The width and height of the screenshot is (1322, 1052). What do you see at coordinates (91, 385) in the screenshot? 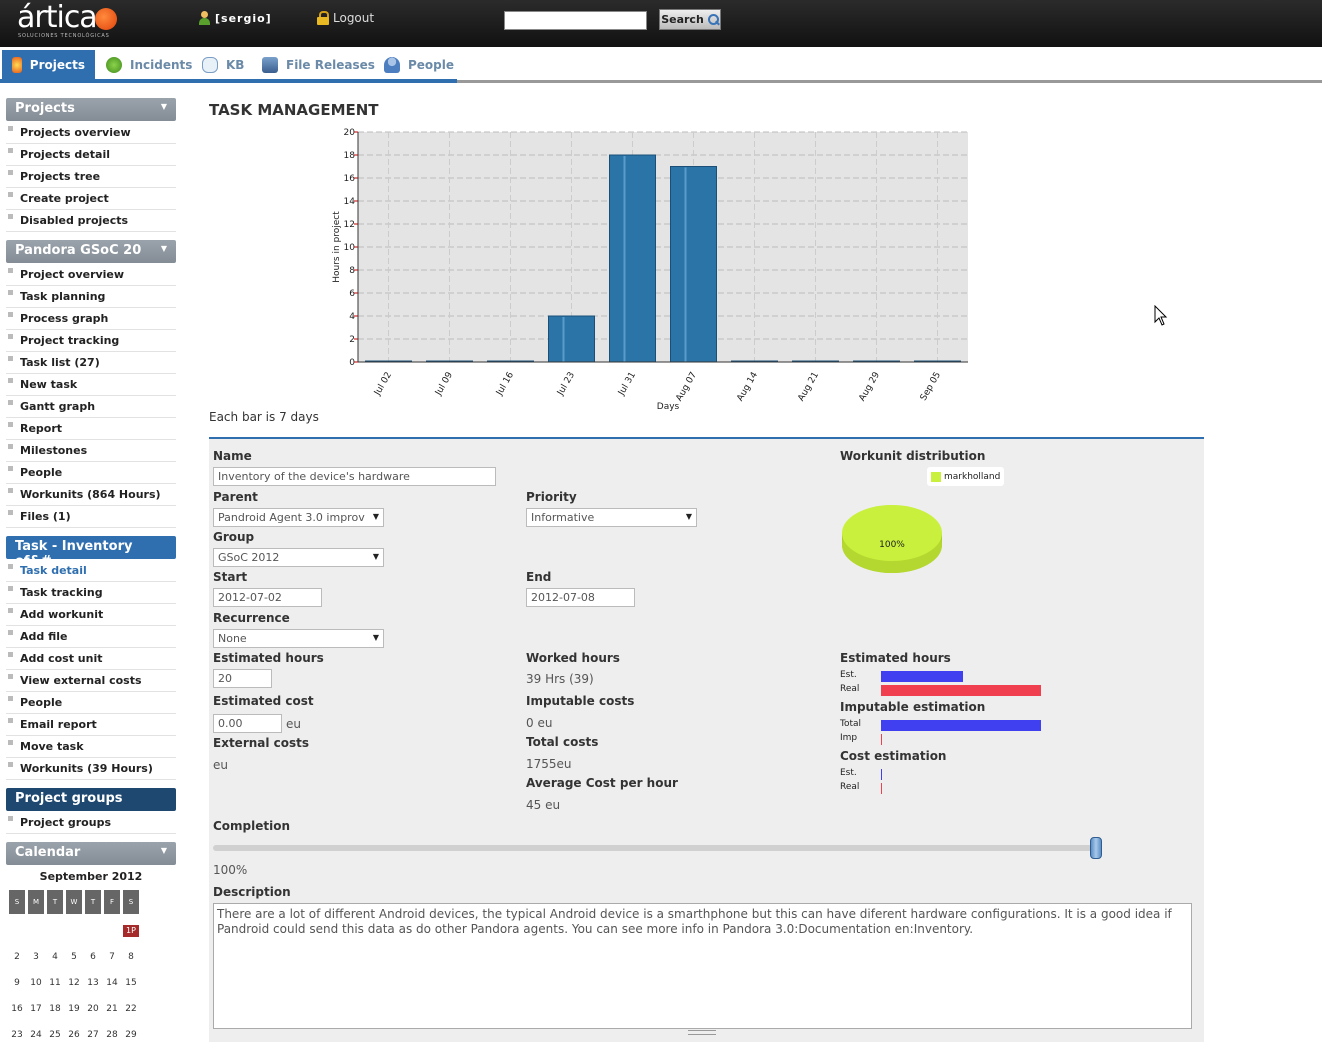
I see `sidebar-item-new-task: New task` at bounding box center [91, 385].